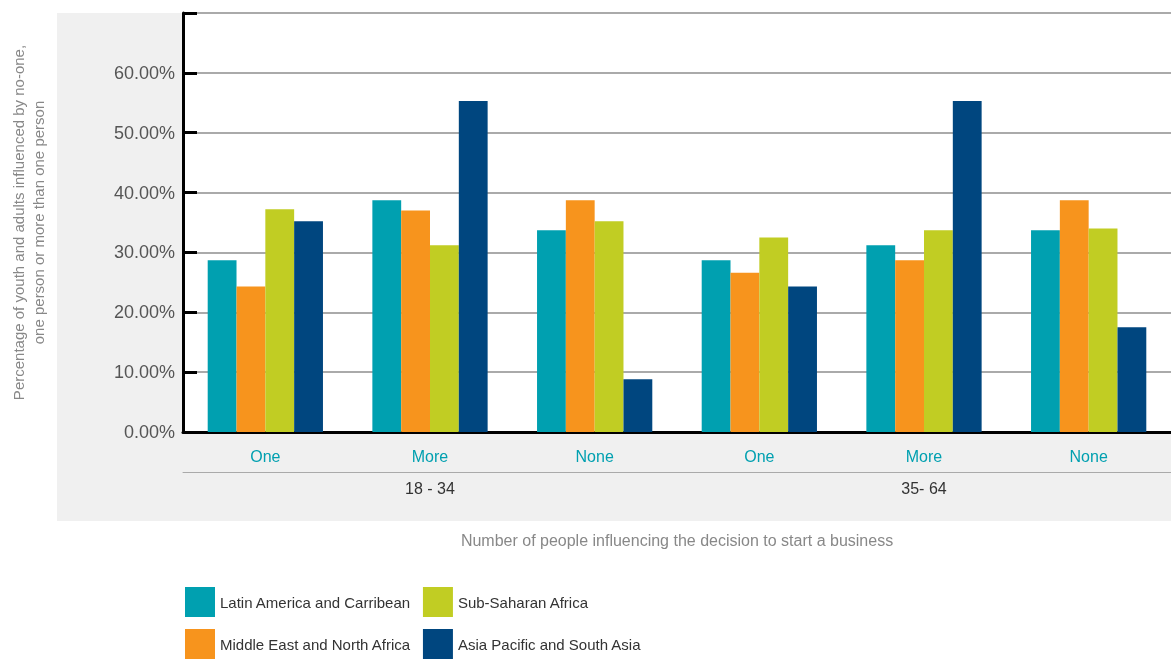 This screenshot has width=1171, height=666. I want to click on x-axis-title: Number of people influencing the decision to start a business, so click(677, 540).